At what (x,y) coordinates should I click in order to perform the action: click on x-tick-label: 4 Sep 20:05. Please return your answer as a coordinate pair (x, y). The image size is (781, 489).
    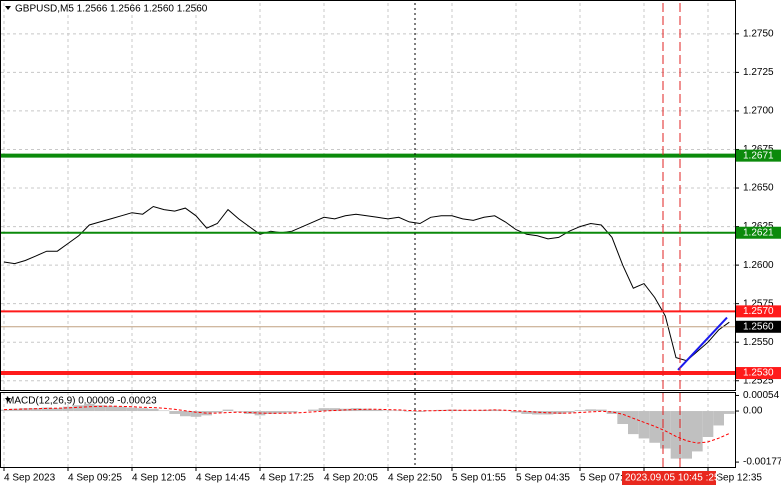
    Looking at the image, I should click on (351, 478).